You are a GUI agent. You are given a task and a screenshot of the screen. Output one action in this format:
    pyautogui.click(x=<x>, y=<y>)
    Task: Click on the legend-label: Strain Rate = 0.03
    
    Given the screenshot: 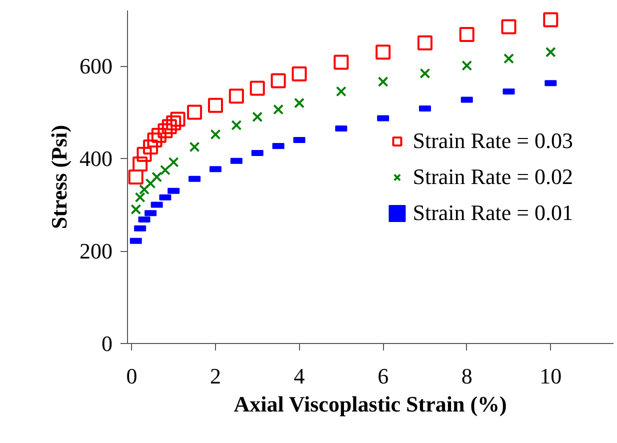 What is the action you would take?
    pyautogui.click(x=492, y=141)
    